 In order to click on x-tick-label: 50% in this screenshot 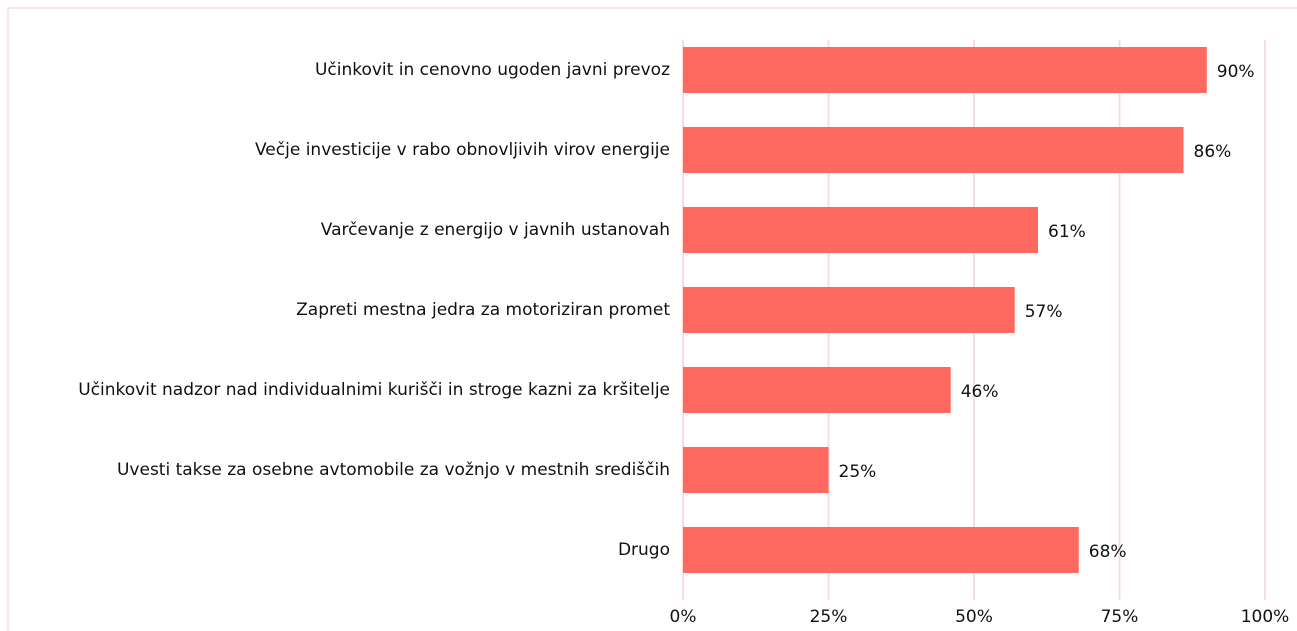, I will do `click(974, 617)`.